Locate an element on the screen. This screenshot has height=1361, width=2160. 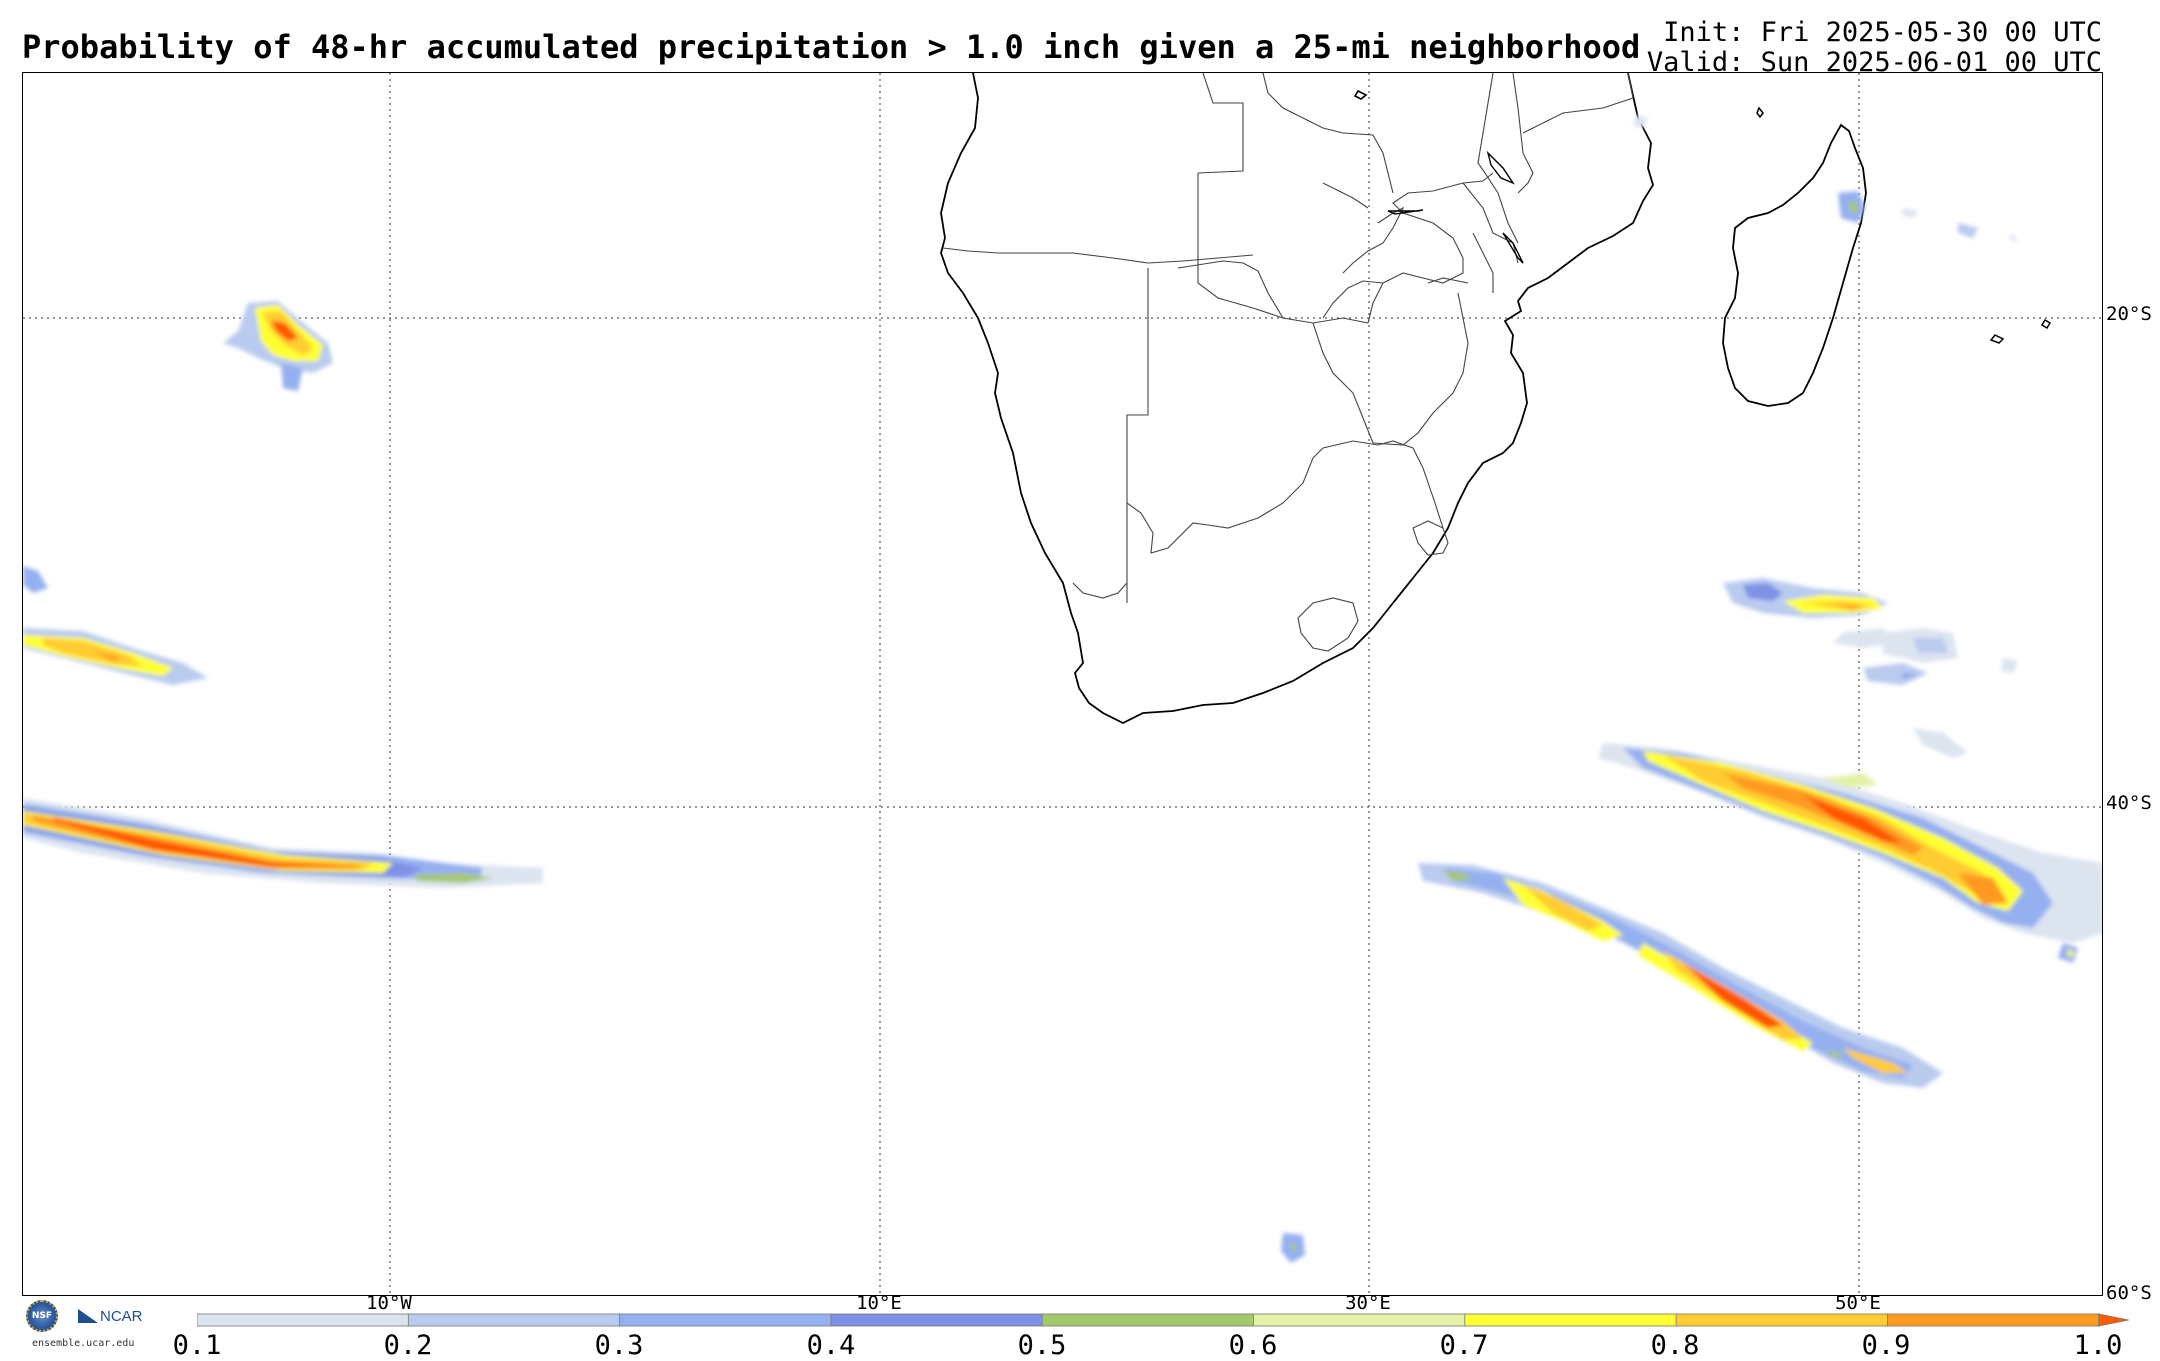
ensemble-url: ensemble.ucar.edu is located at coordinates (83, 1343).